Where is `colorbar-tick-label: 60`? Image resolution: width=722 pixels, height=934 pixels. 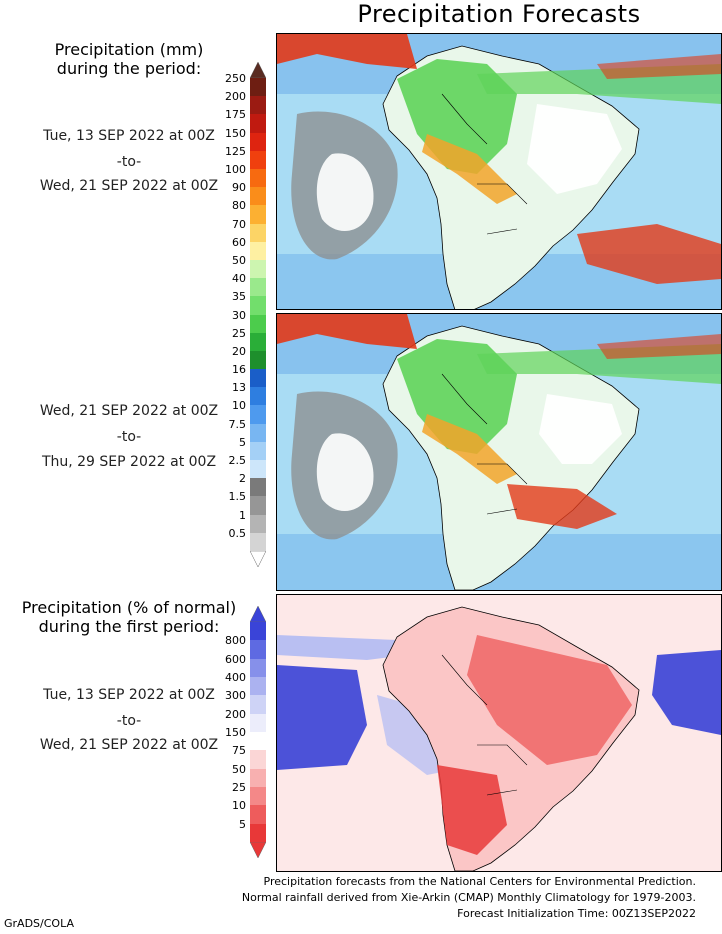
colorbar-tick-label: 60 is located at coordinates (239, 242).